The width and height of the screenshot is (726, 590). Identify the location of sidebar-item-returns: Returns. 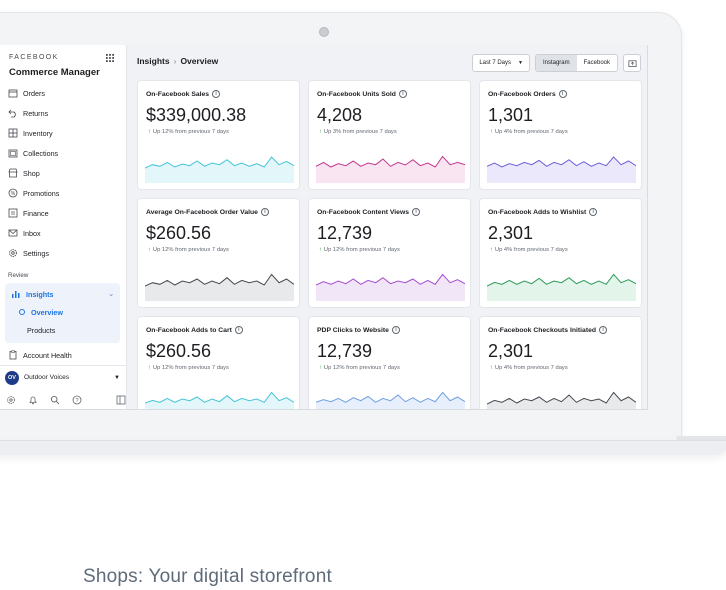
(63, 113).